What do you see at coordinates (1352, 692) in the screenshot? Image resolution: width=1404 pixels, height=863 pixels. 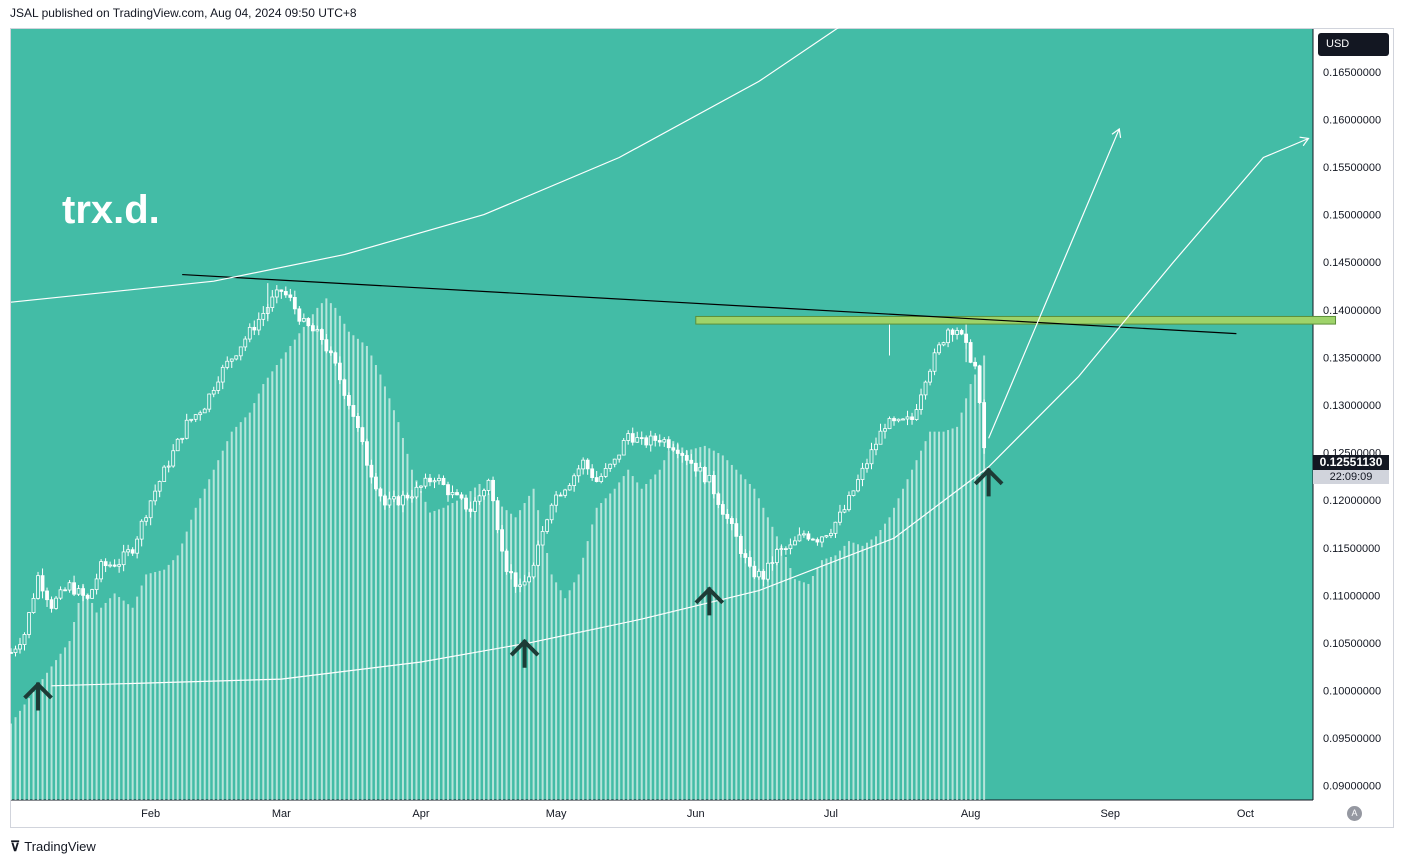 I see `y-tick-label: 0.10000000` at bounding box center [1352, 692].